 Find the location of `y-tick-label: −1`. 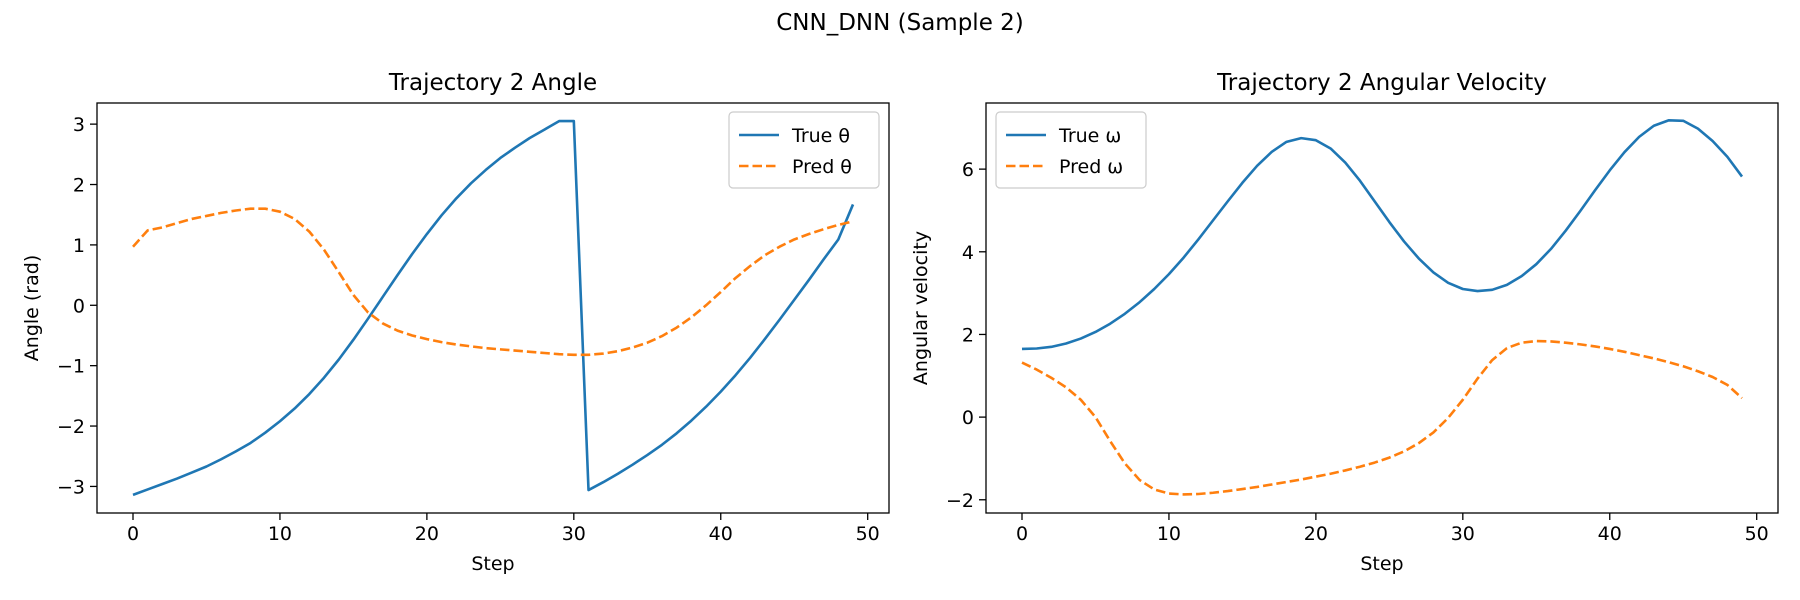

y-tick-label: −1 is located at coordinates (71, 367).